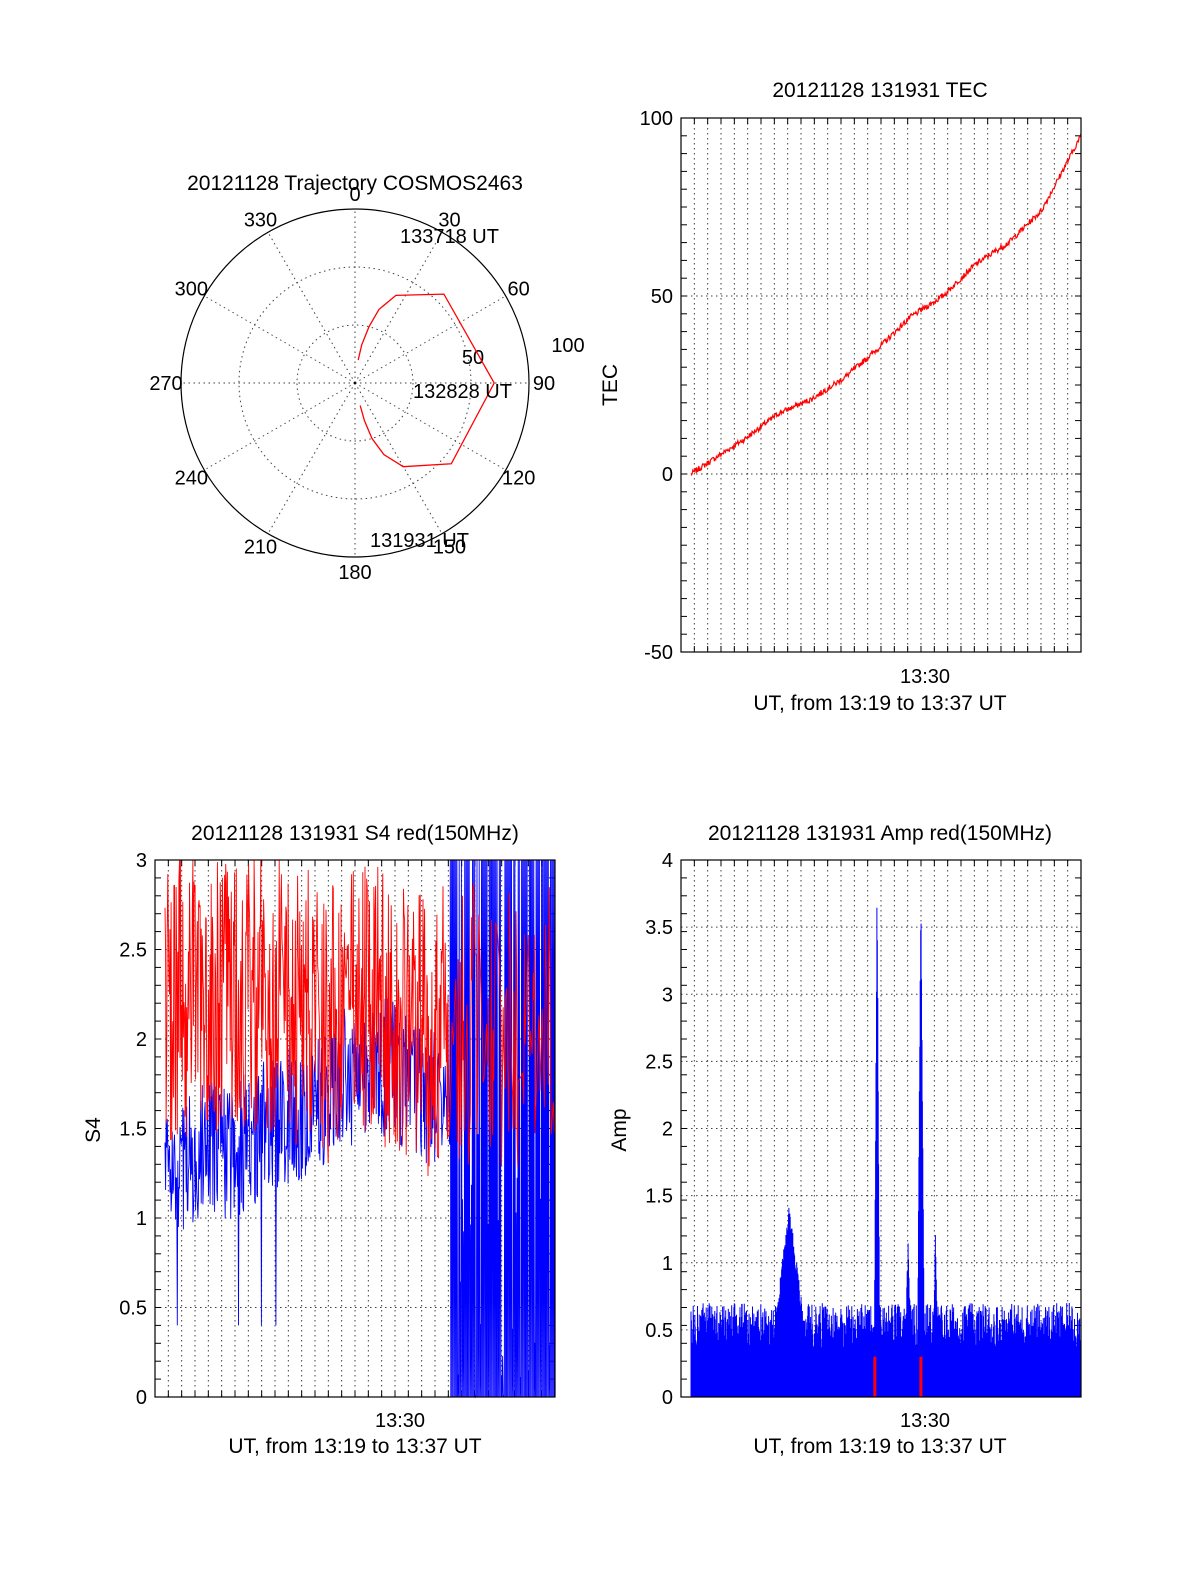 The image size is (1200, 1575). I want to click on azimuth-label: 270, so click(165, 384).